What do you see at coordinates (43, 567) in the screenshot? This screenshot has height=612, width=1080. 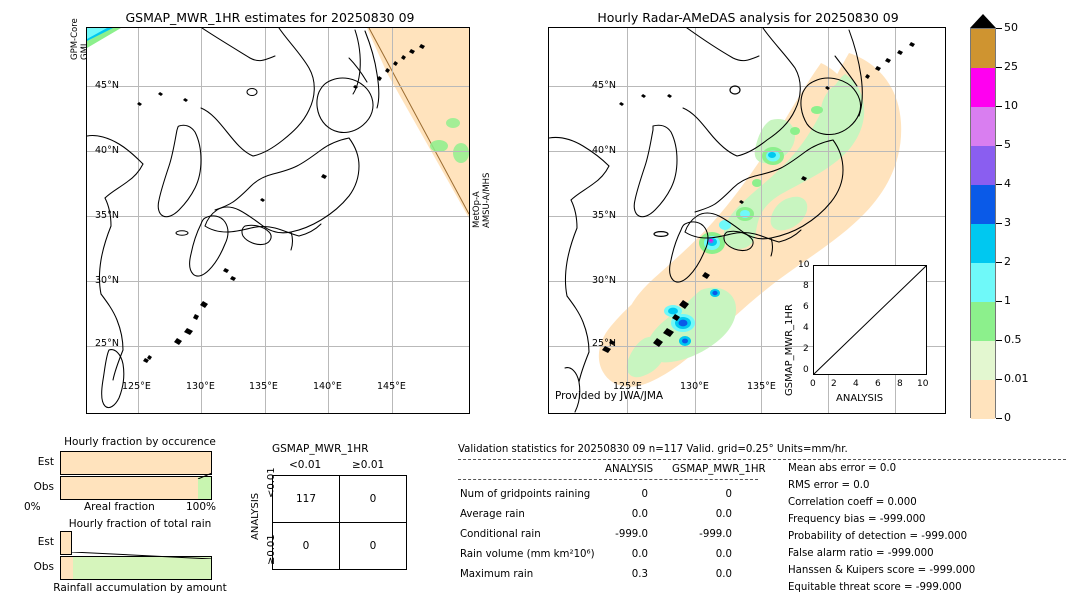 I see `amount-chart-row-label: Obs` at bounding box center [43, 567].